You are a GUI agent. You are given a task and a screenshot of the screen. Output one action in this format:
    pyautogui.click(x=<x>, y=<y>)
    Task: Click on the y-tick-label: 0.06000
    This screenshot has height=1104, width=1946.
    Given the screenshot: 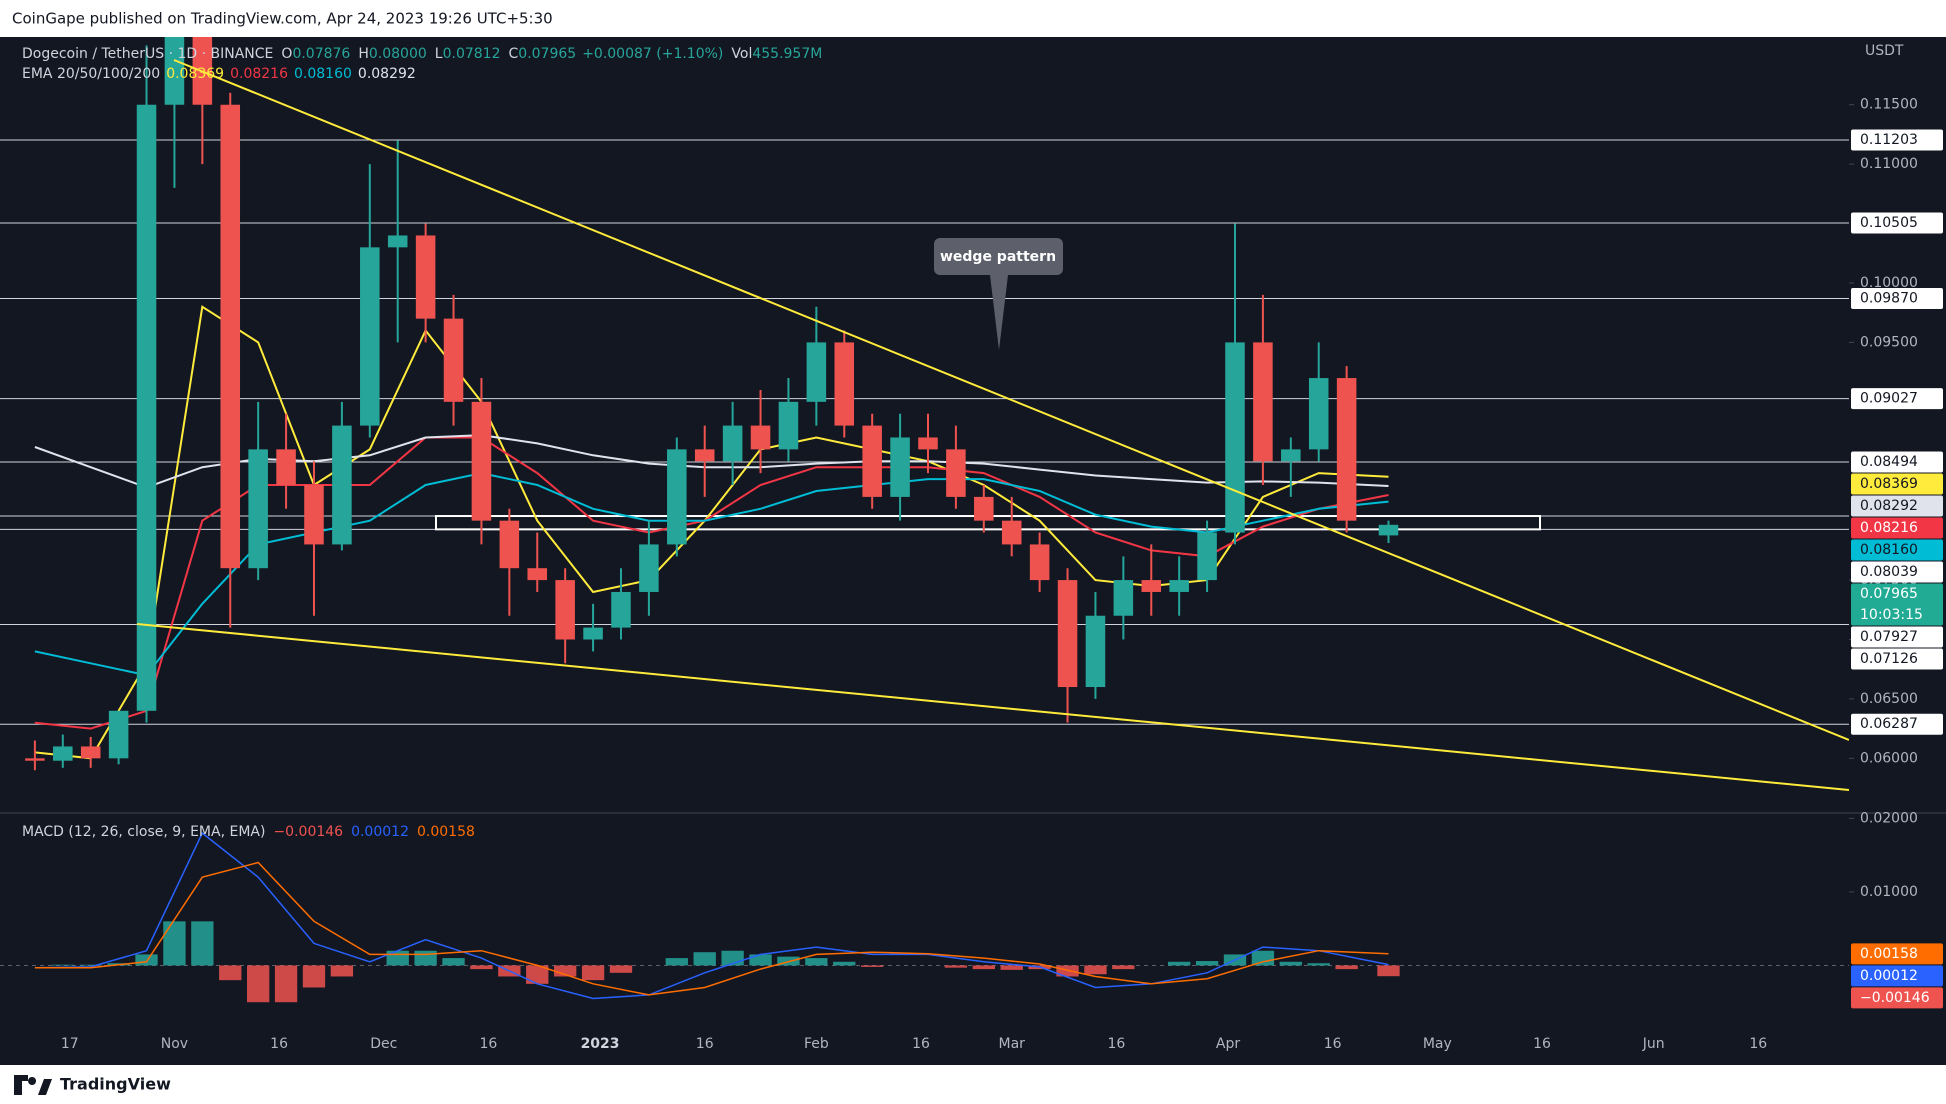 What is the action you would take?
    pyautogui.click(x=1889, y=758)
    